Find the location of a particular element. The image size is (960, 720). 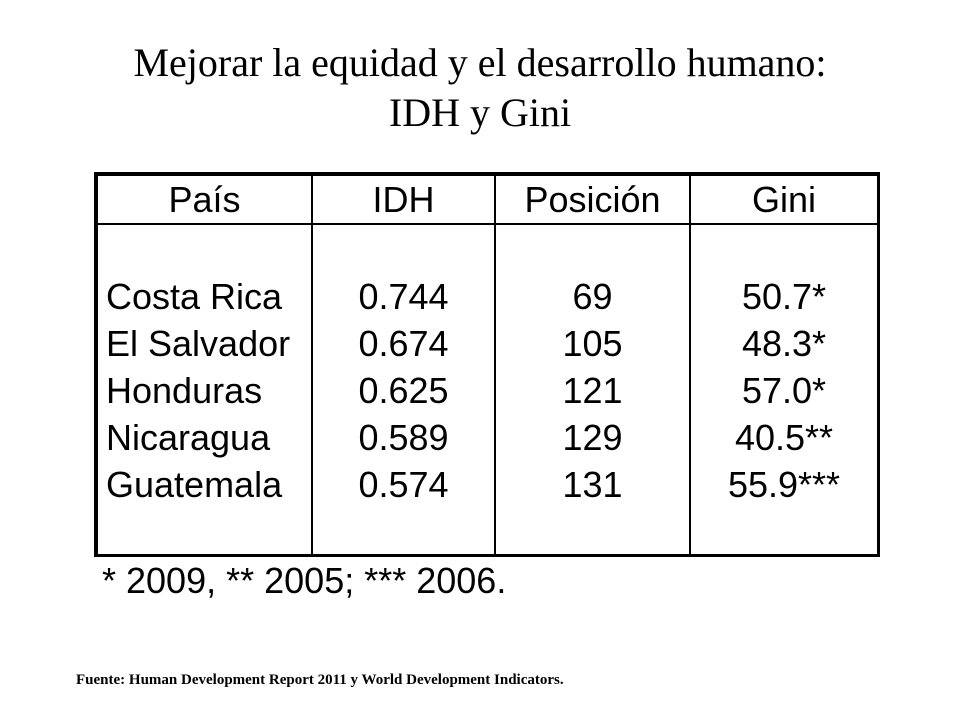

cell-posicion: 129 is located at coordinates (592, 437).